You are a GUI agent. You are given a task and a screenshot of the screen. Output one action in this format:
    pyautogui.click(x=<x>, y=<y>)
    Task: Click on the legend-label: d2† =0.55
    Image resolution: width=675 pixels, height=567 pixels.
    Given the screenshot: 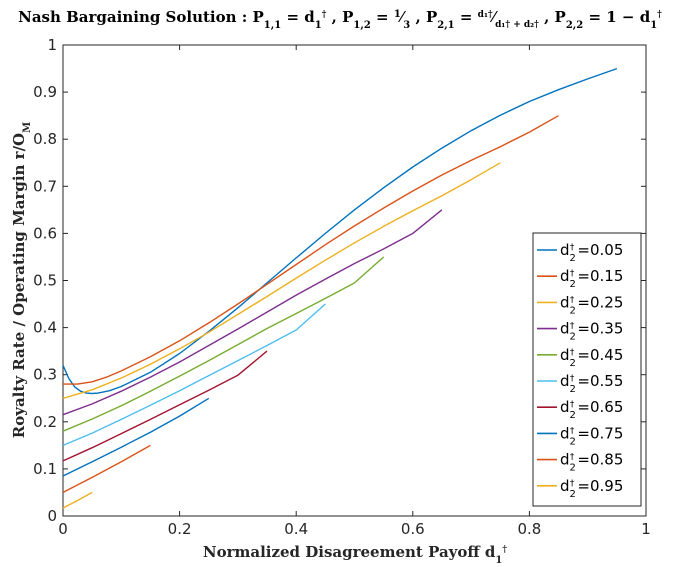 What is the action you would take?
    pyautogui.click(x=591, y=383)
    